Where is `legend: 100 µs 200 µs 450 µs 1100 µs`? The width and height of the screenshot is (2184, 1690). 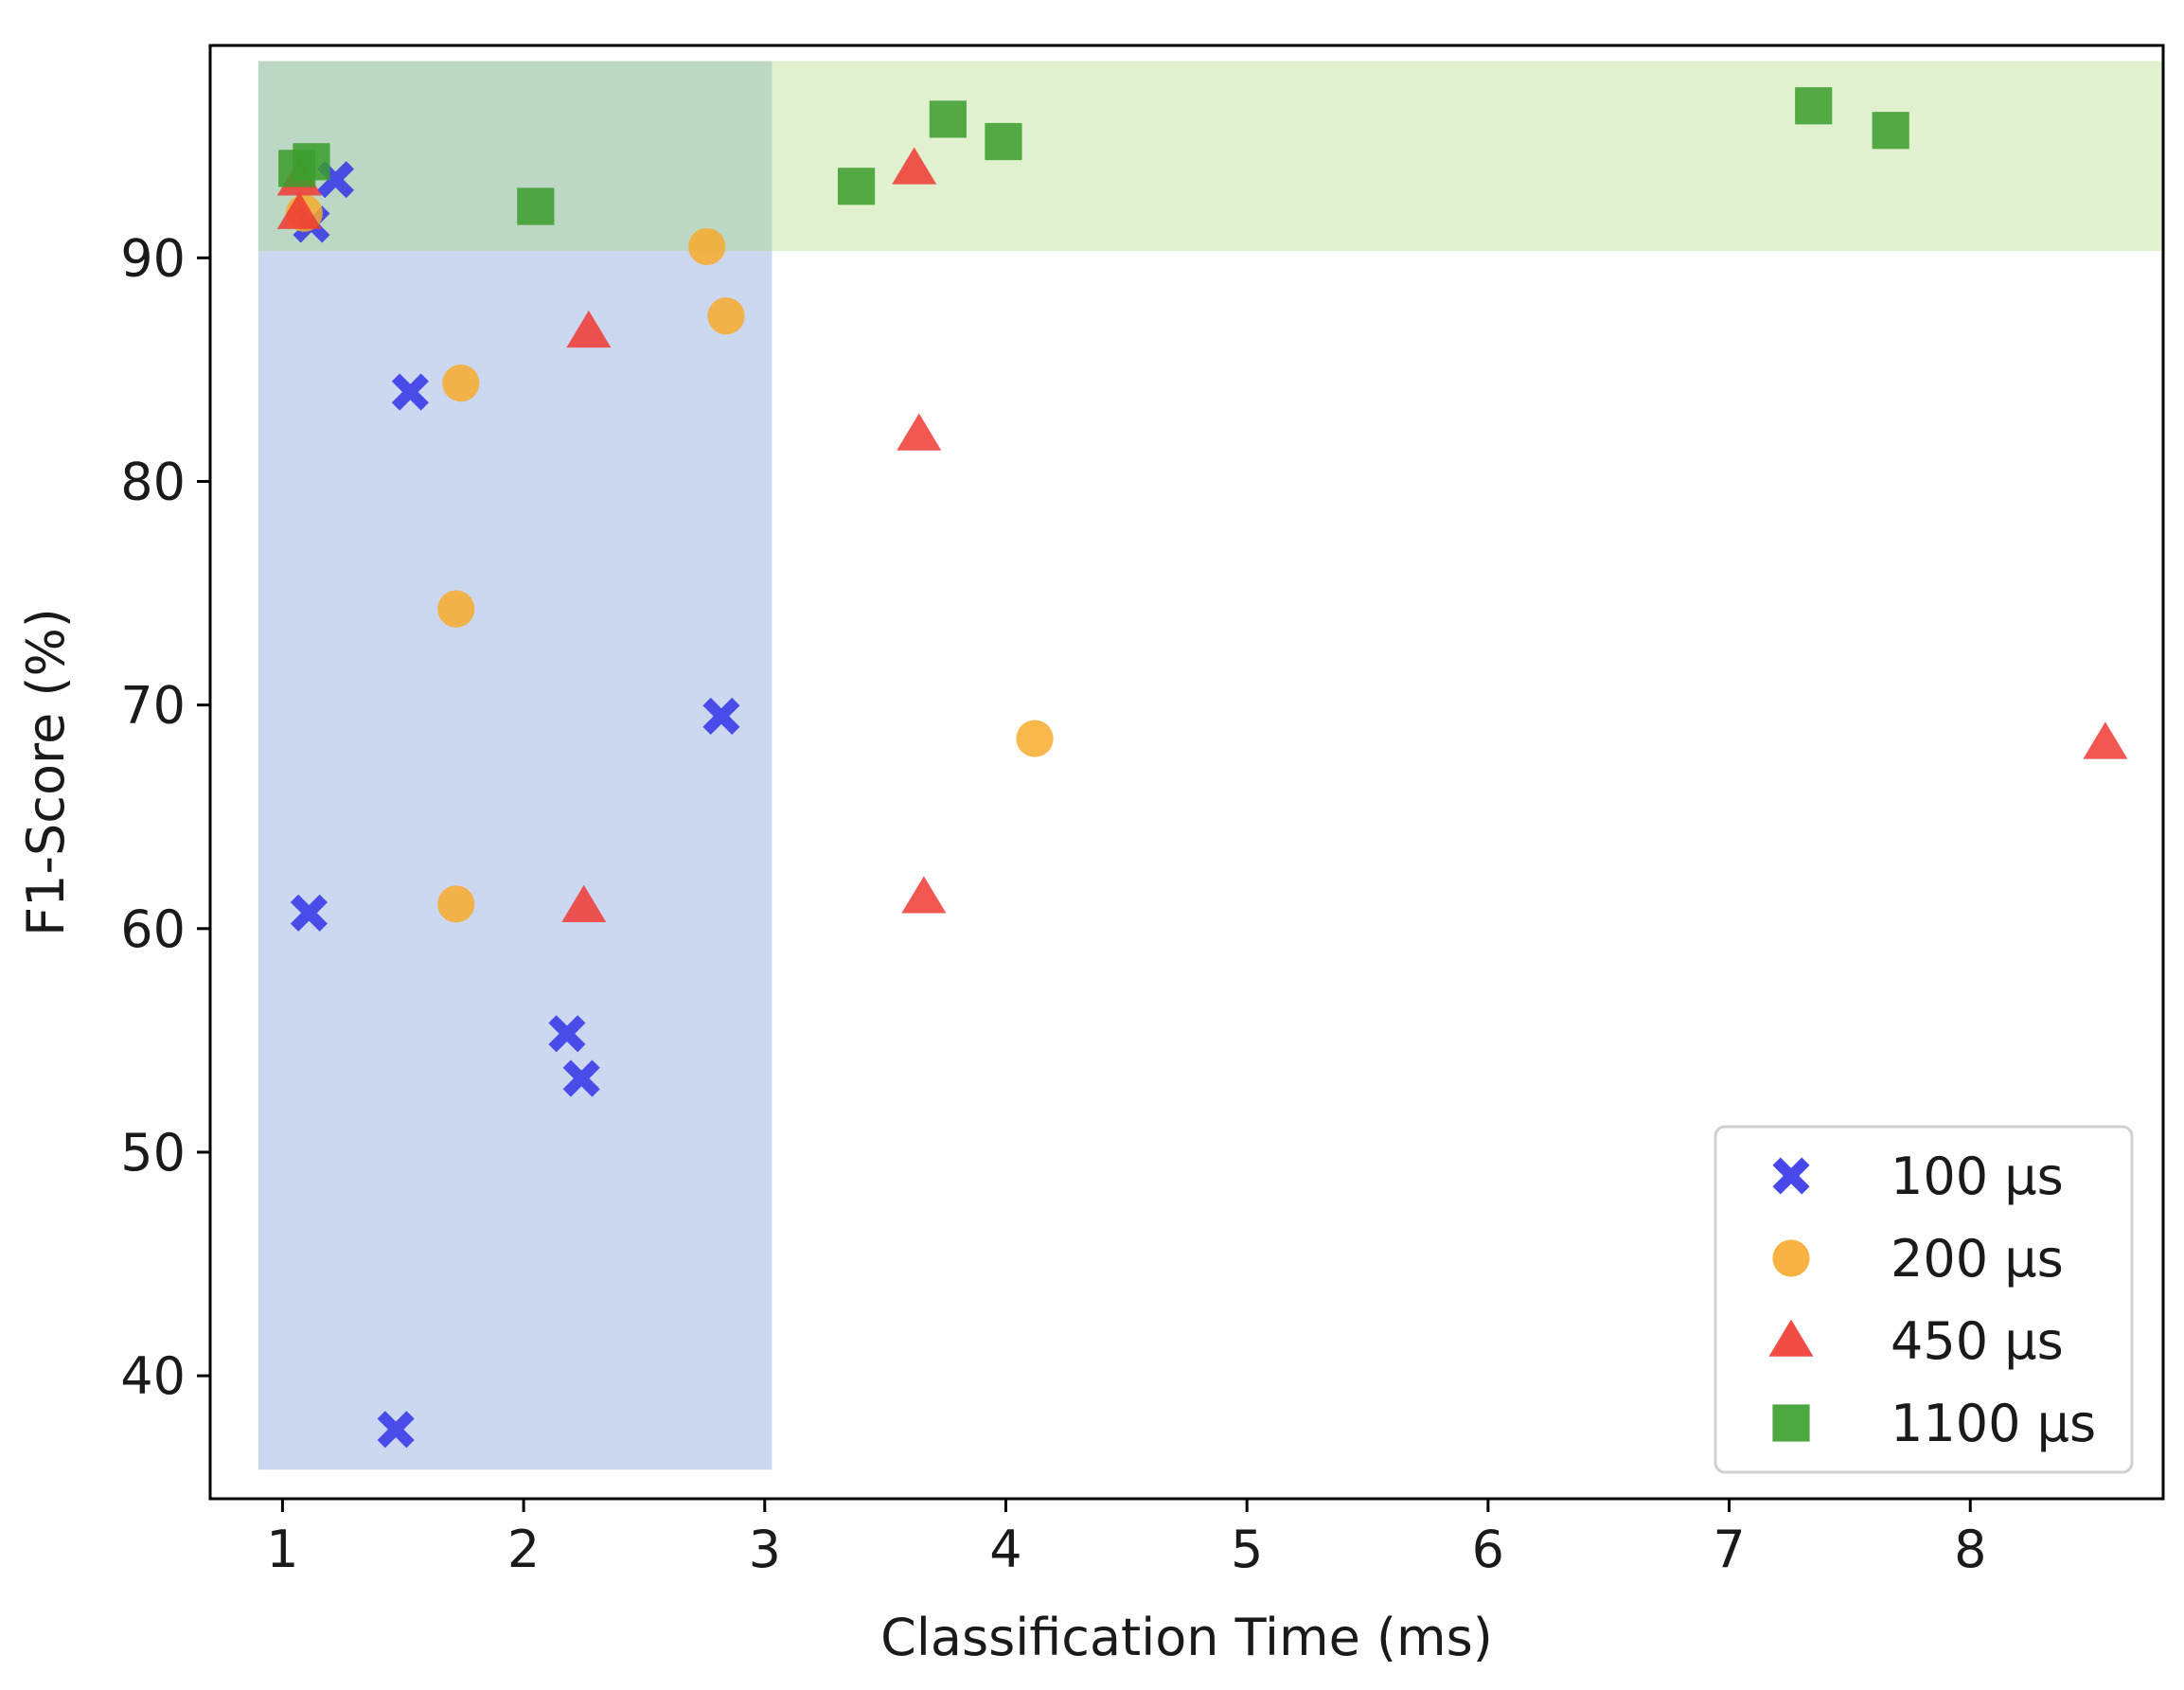 legend: 100 µs 200 µs 450 µs 1100 µs is located at coordinates (1923, 1299).